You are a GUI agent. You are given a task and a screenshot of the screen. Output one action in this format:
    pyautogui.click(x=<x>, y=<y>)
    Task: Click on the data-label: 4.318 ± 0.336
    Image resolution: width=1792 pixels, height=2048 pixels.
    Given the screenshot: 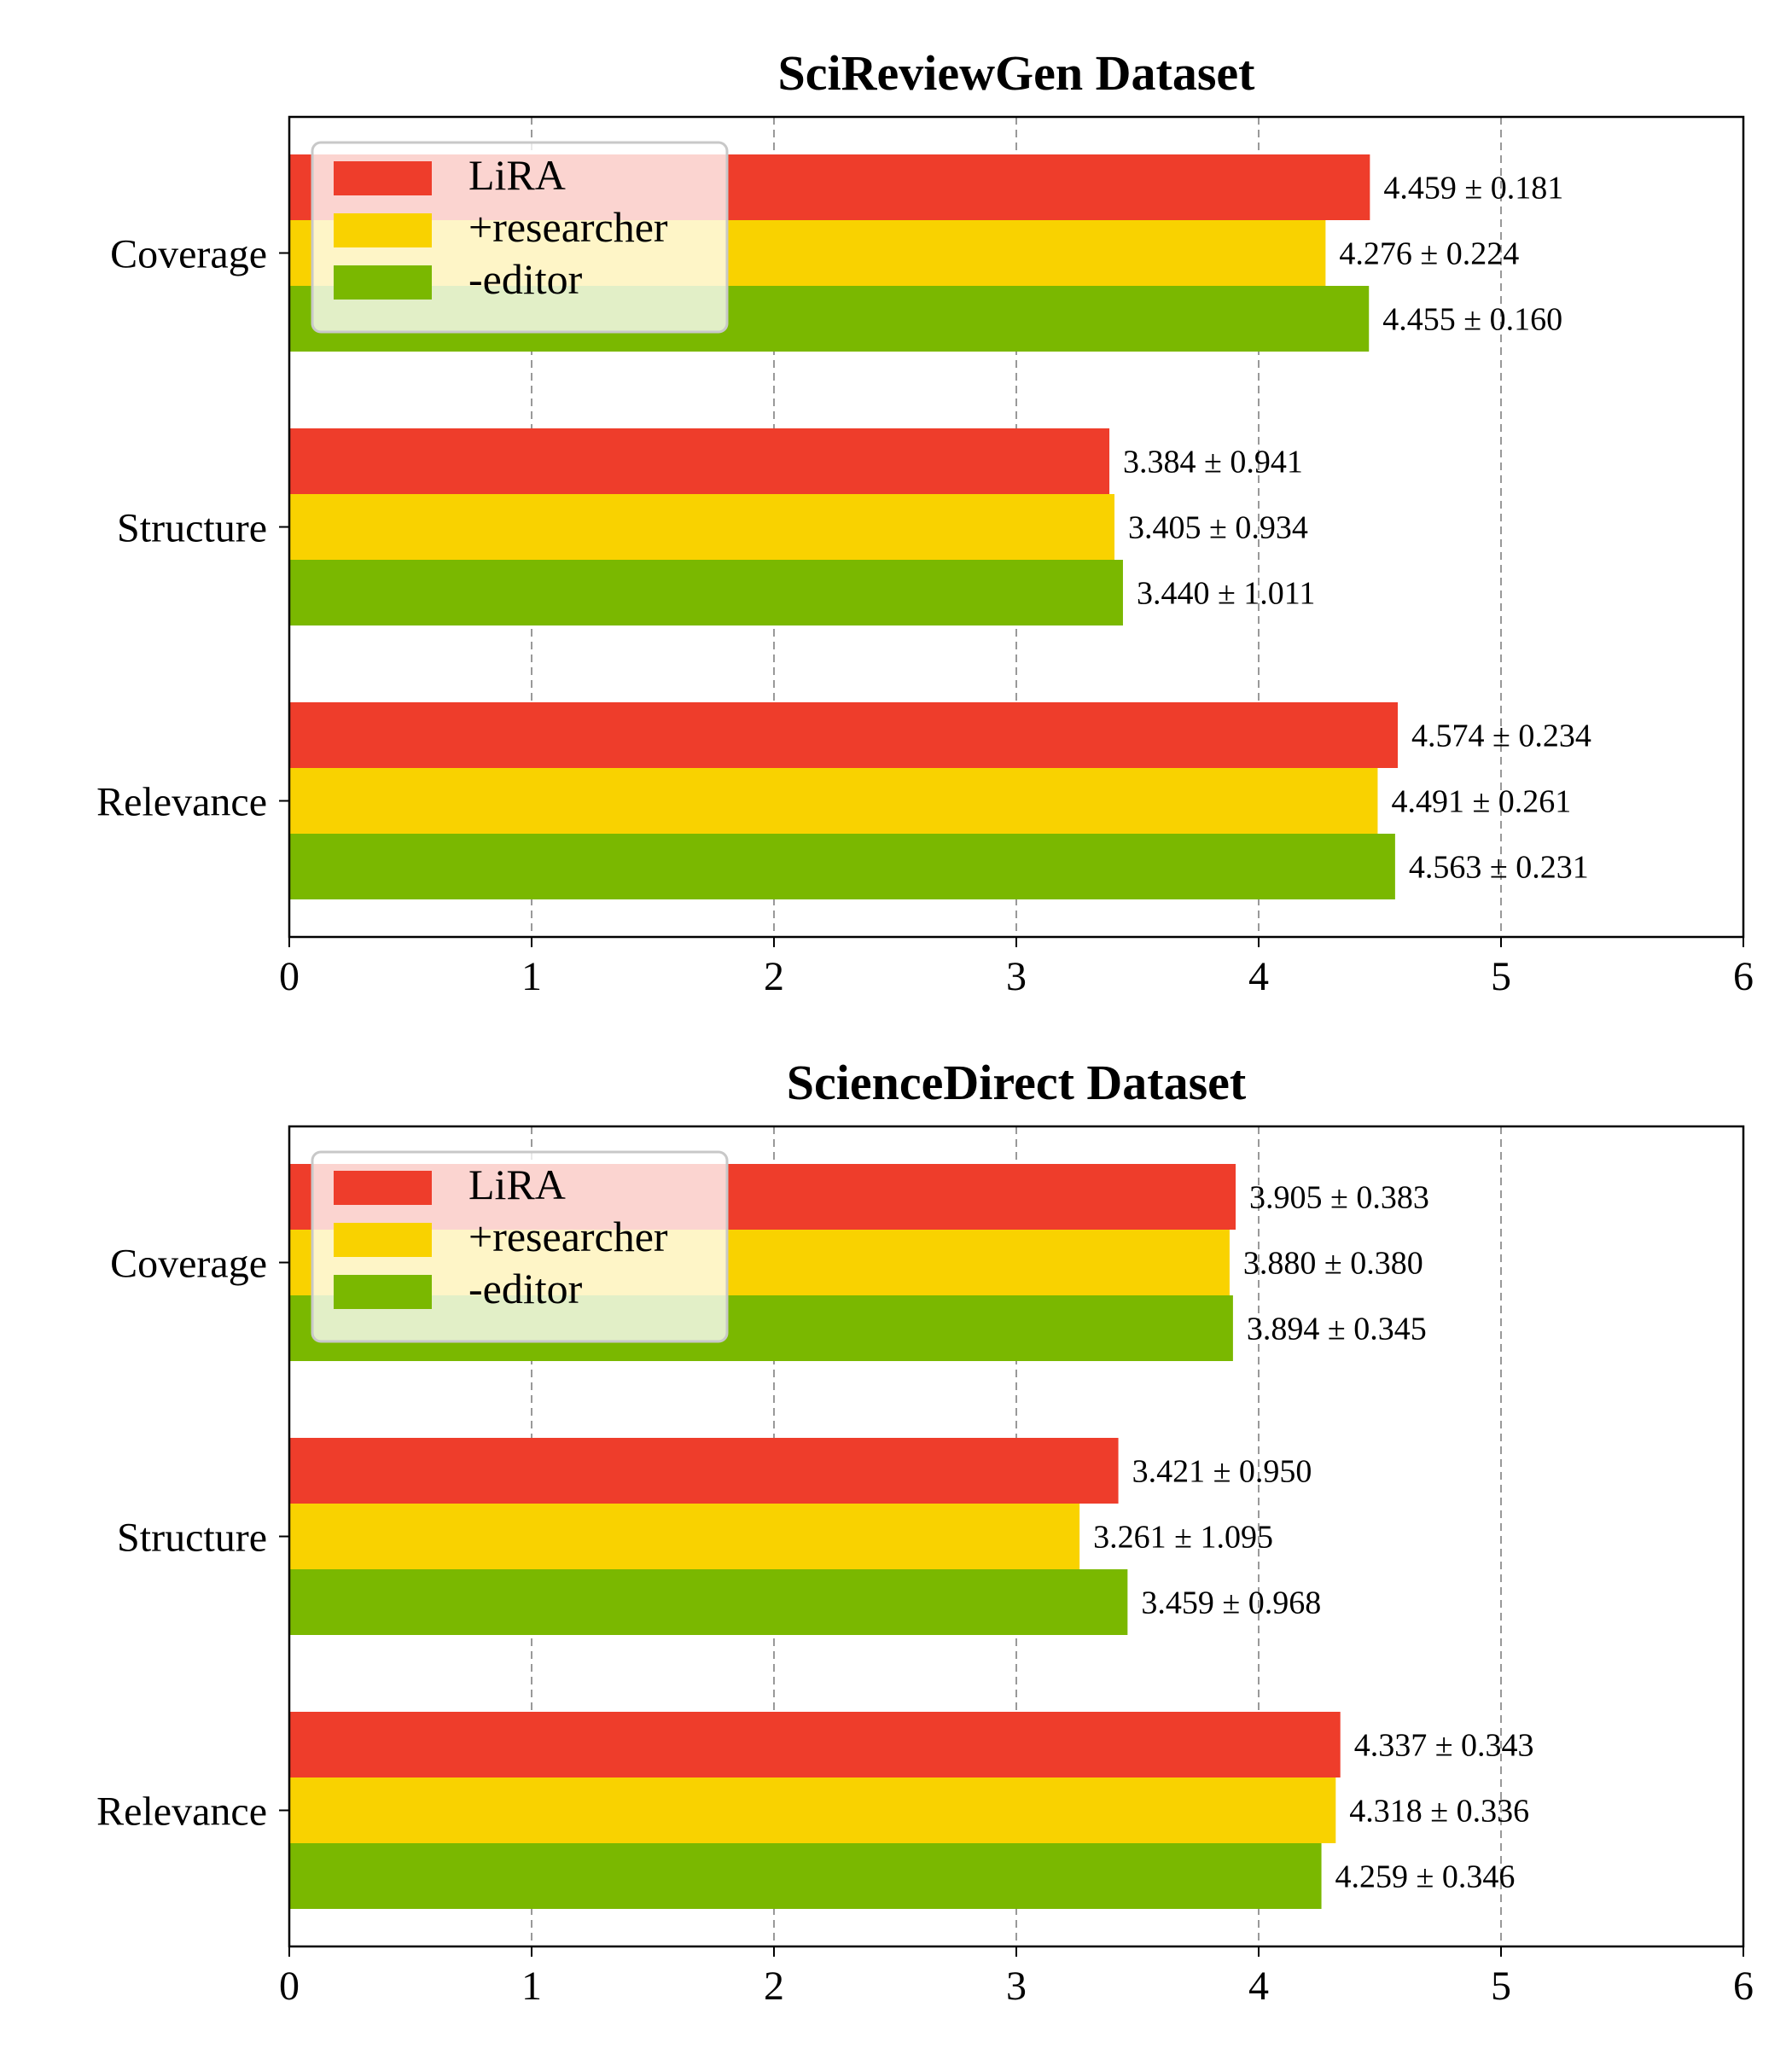 What is the action you would take?
    pyautogui.click(x=1439, y=1812)
    